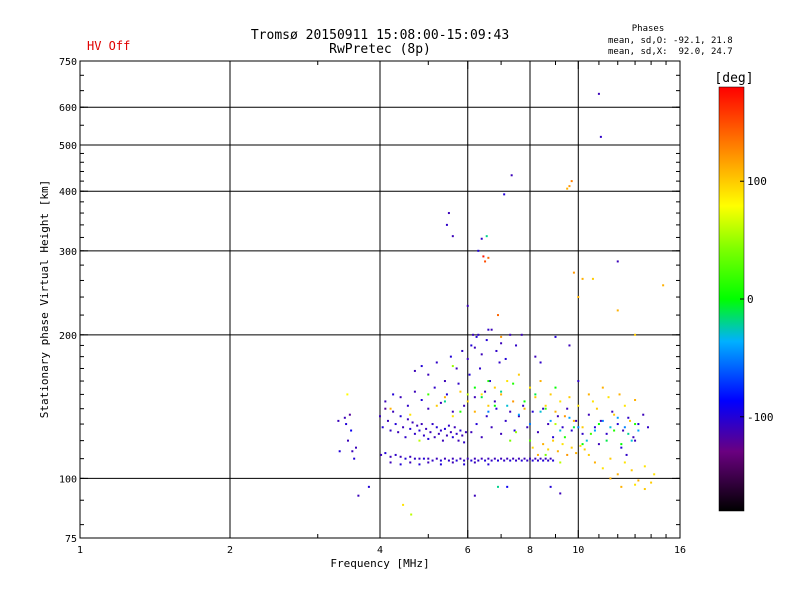  What do you see at coordinates (68, 146) in the screenshot?
I see `y-tick-label: 500` at bounding box center [68, 146].